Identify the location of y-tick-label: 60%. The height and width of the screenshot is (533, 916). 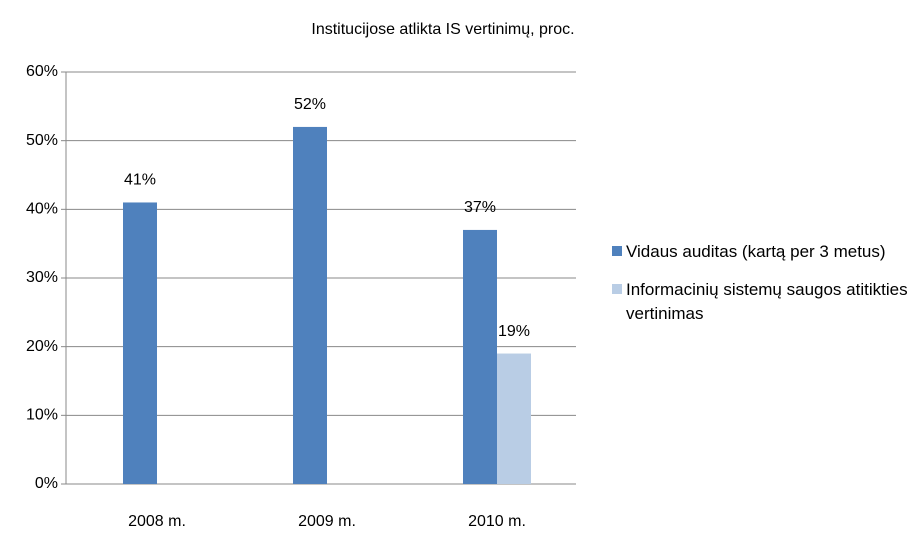
(42, 71).